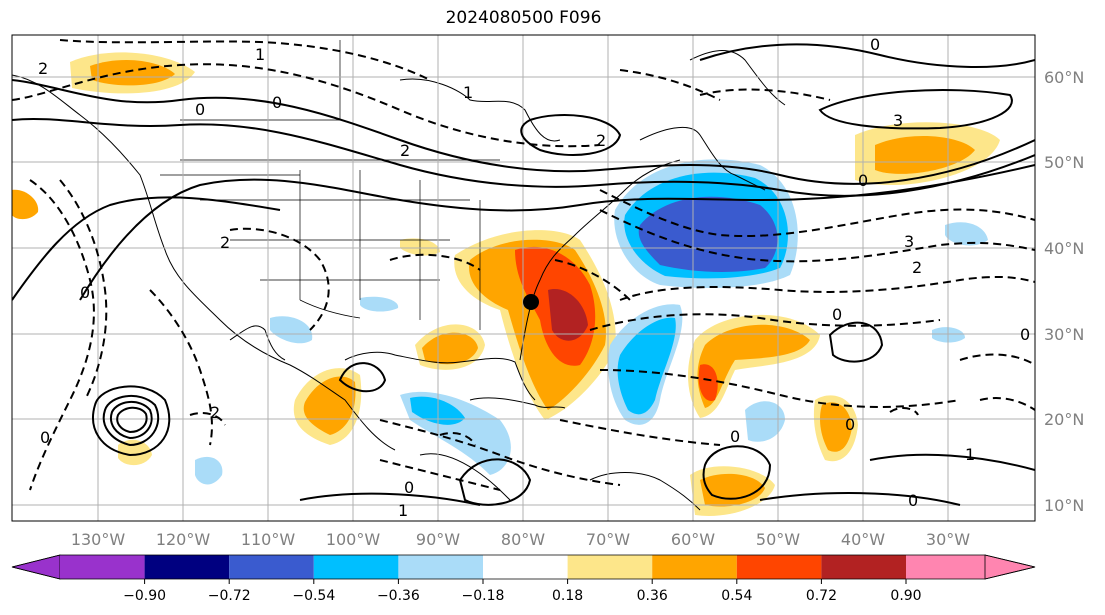 This screenshot has height=615, width=1105. What do you see at coordinates (736, 596) in the screenshot?
I see `colorbar-tick-label: 0.54` at bounding box center [736, 596].